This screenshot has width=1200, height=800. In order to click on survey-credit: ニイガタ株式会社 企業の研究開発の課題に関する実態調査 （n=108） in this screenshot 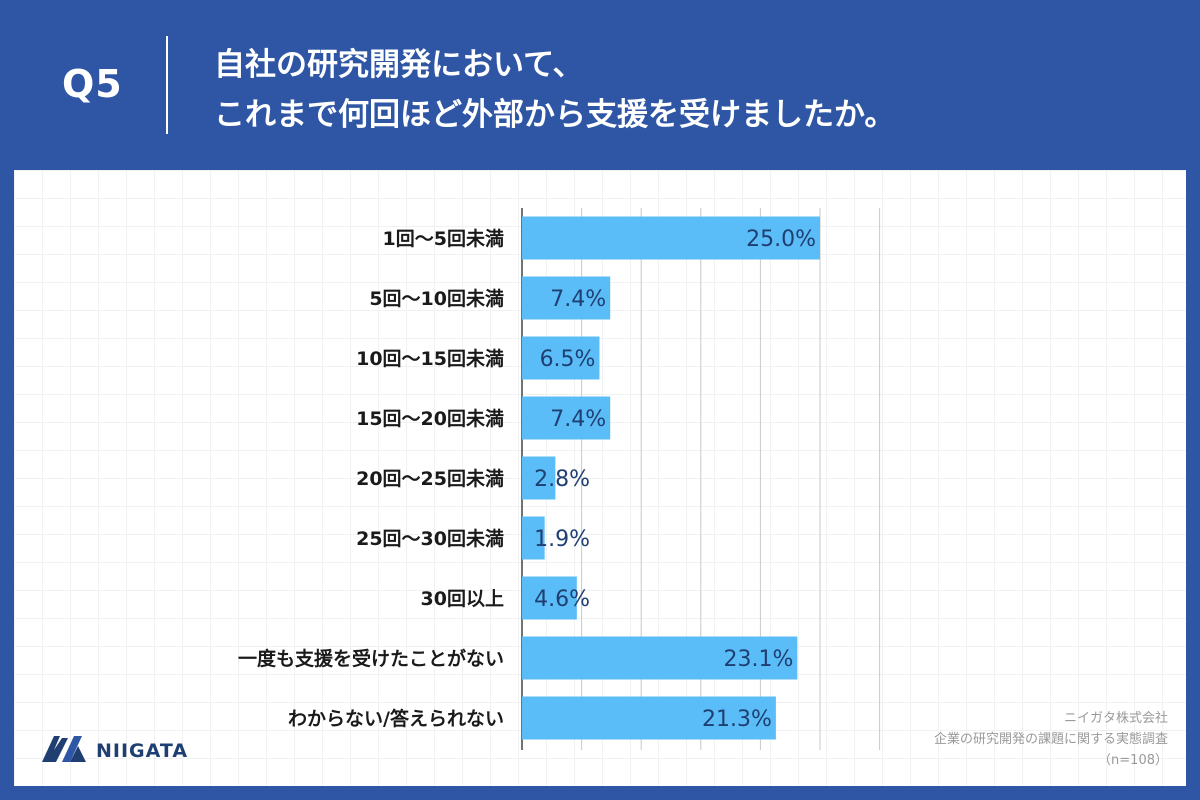, I will do `click(1051, 739)`.